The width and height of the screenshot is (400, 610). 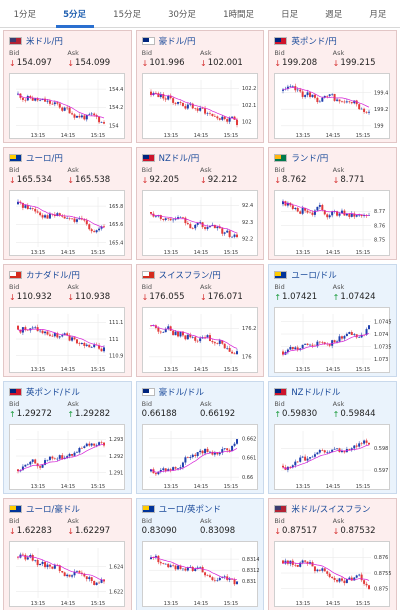 I want to click on currency-pair-name: ユーロ/円, so click(x=44, y=158).